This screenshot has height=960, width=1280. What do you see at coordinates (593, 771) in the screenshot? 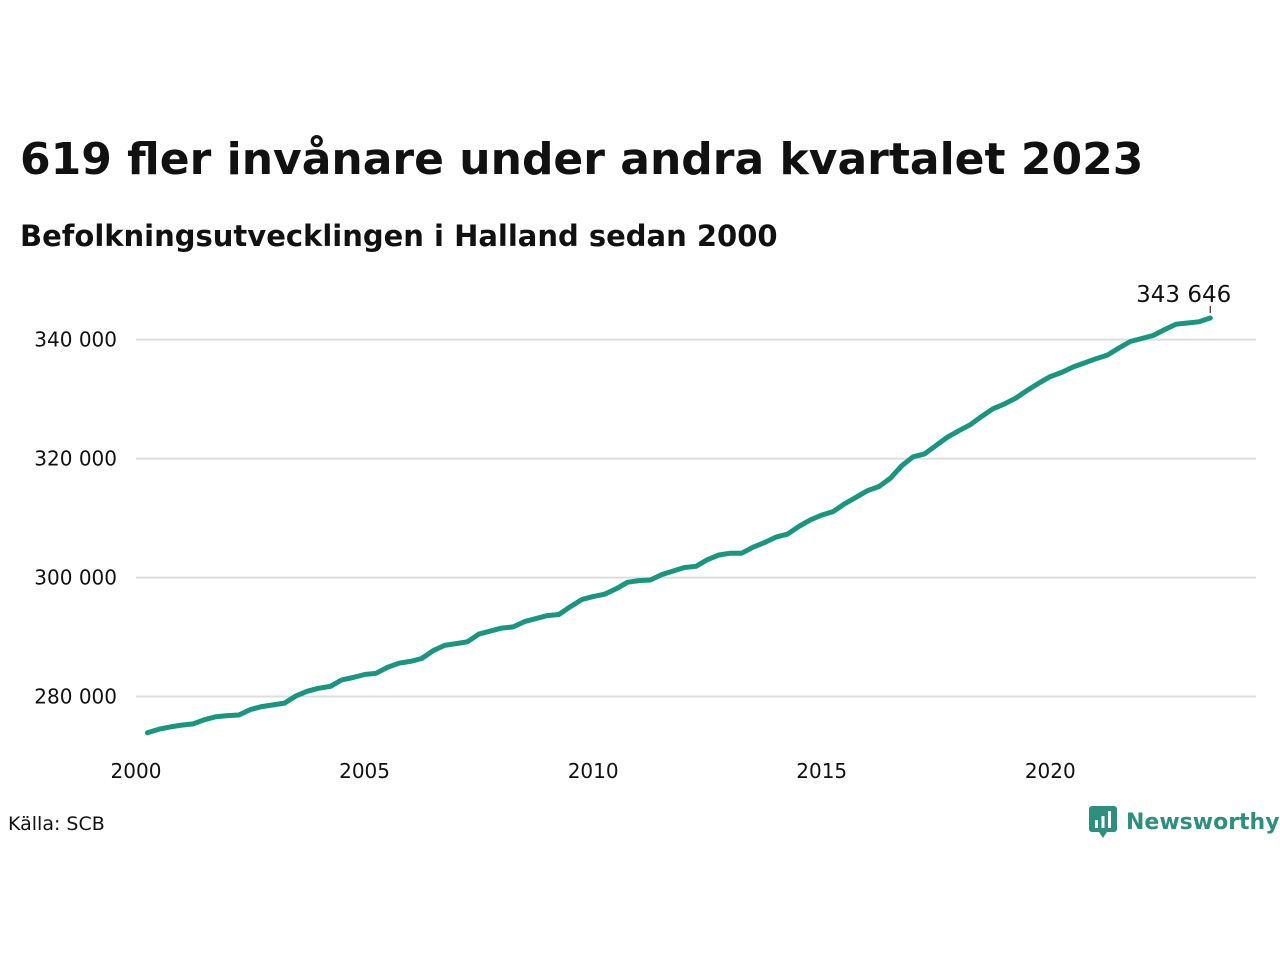
I see `x-tick-label: 2010` at bounding box center [593, 771].